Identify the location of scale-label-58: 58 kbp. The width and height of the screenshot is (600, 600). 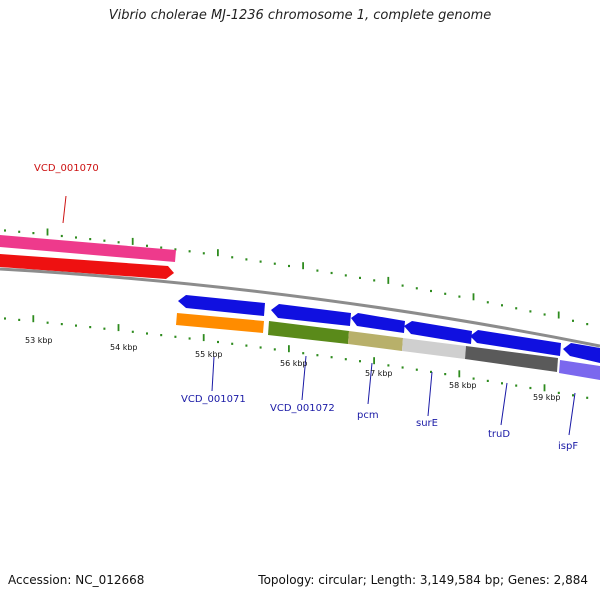
(463, 385).